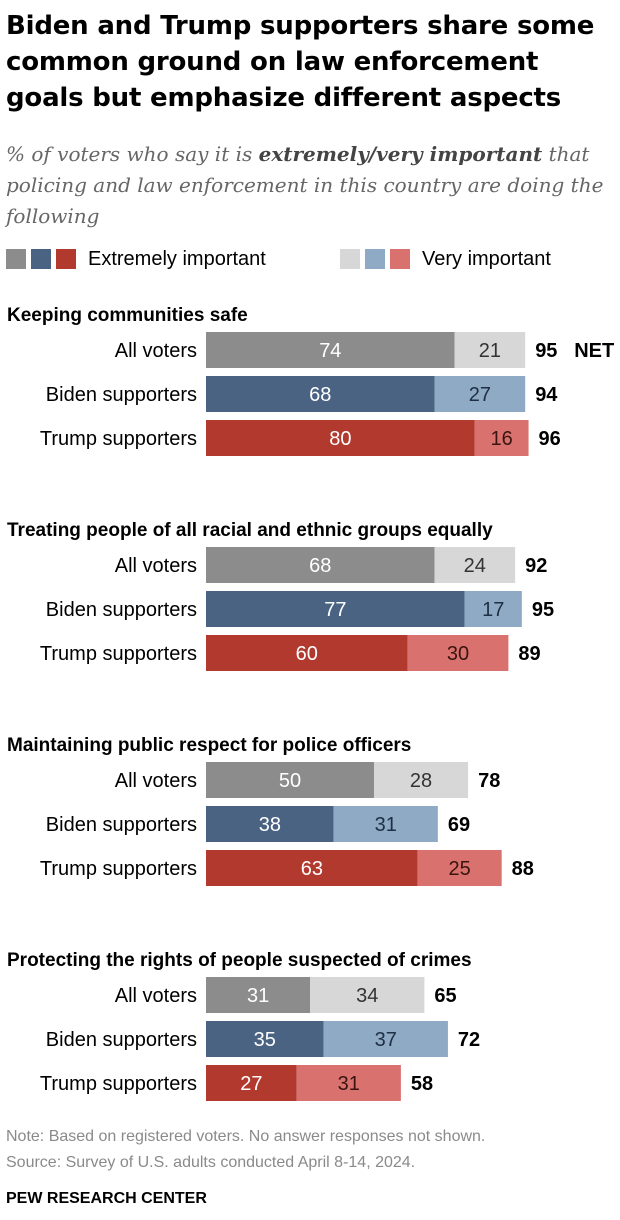  What do you see at coordinates (375, 259) in the screenshot?
I see `legend-swatch-biden-very` at bounding box center [375, 259].